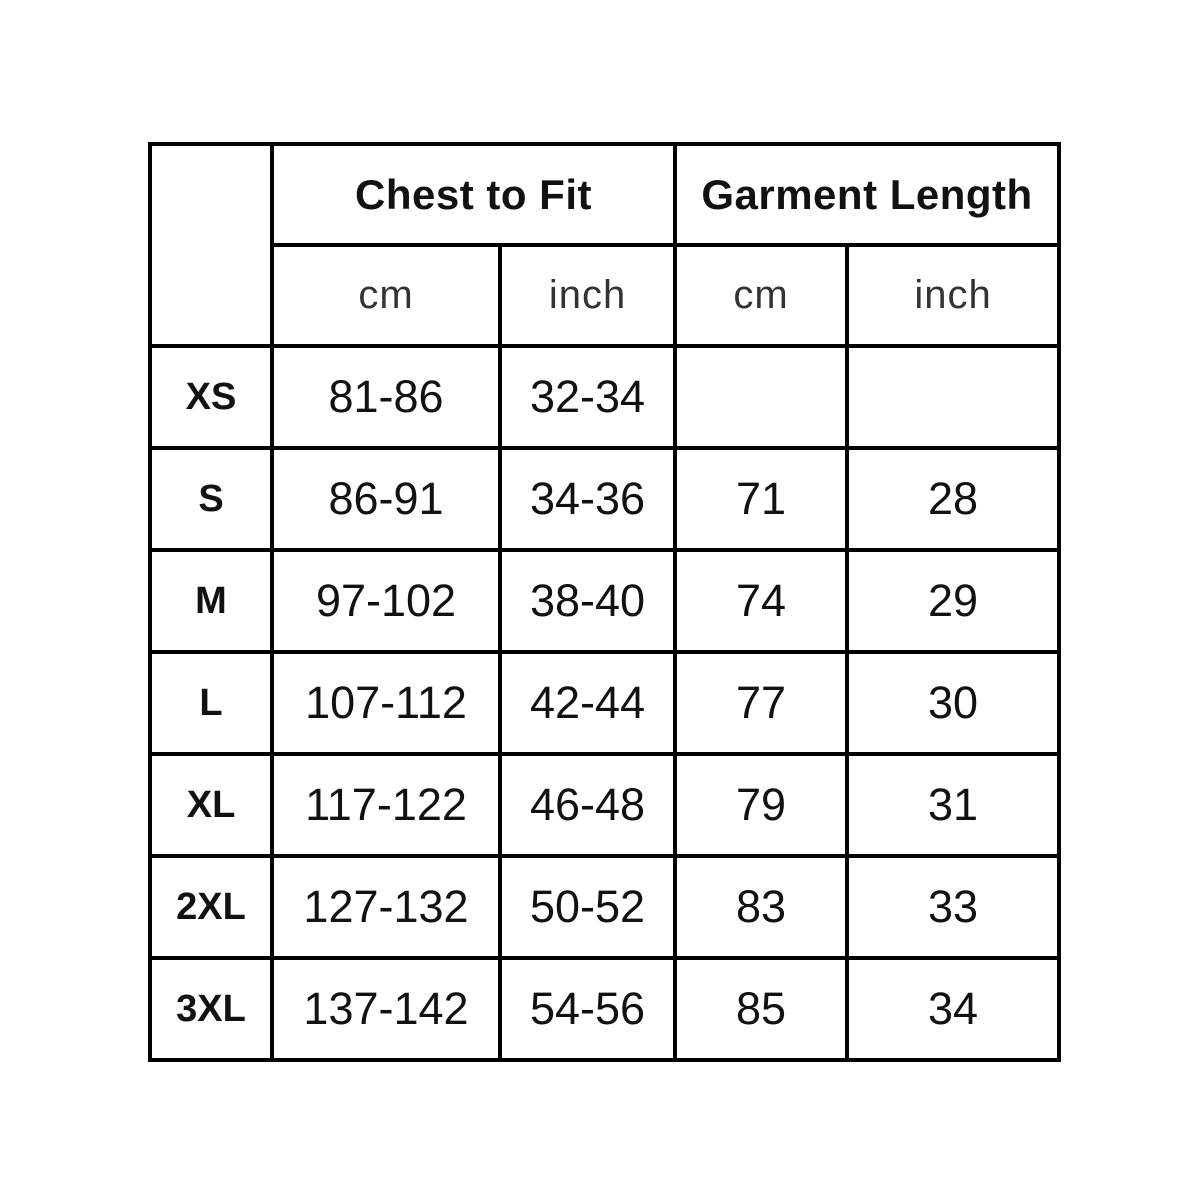  Describe the element at coordinates (386, 295) in the screenshot. I see `unit-header-chest-cm: cm` at that location.